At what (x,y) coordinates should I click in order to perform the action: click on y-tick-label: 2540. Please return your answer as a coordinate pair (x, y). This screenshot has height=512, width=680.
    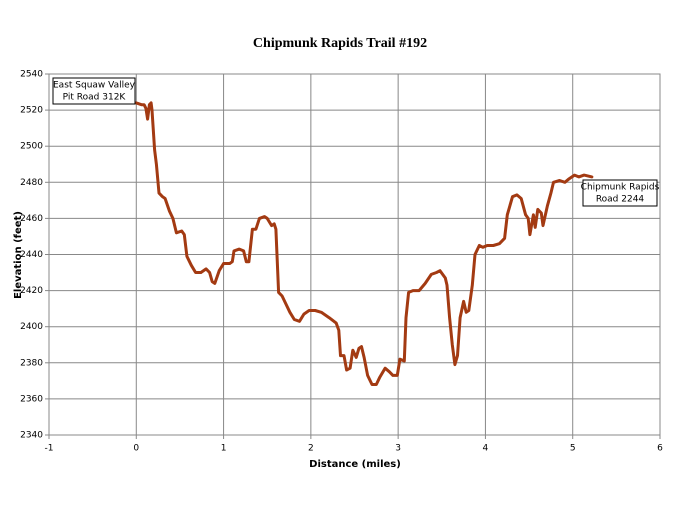
    Looking at the image, I should click on (31, 75).